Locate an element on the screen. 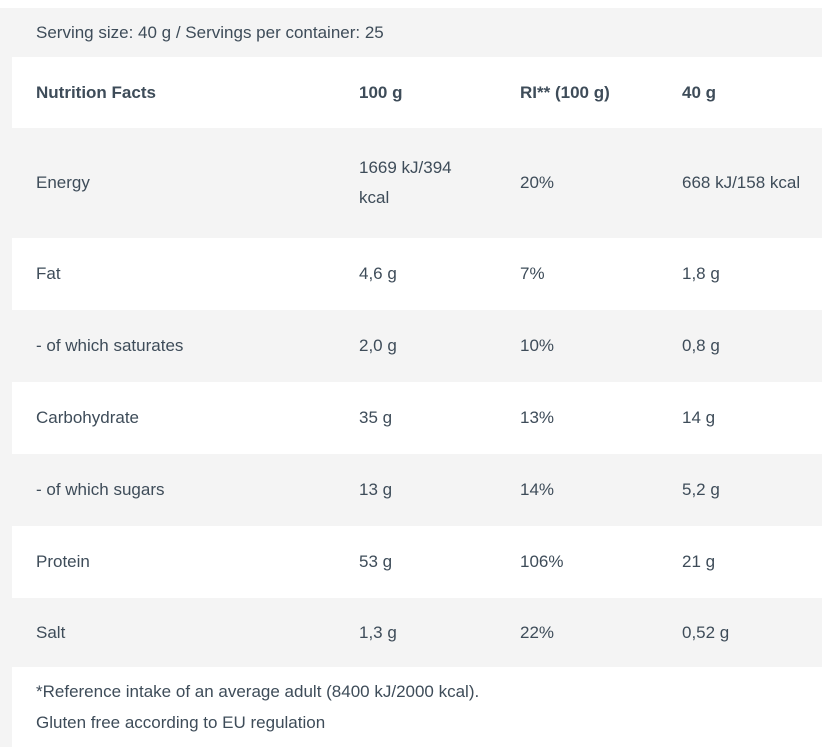 This screenshot has width=822, height=747. row-protein-ri: 106% is located at coordinates (542, 561).